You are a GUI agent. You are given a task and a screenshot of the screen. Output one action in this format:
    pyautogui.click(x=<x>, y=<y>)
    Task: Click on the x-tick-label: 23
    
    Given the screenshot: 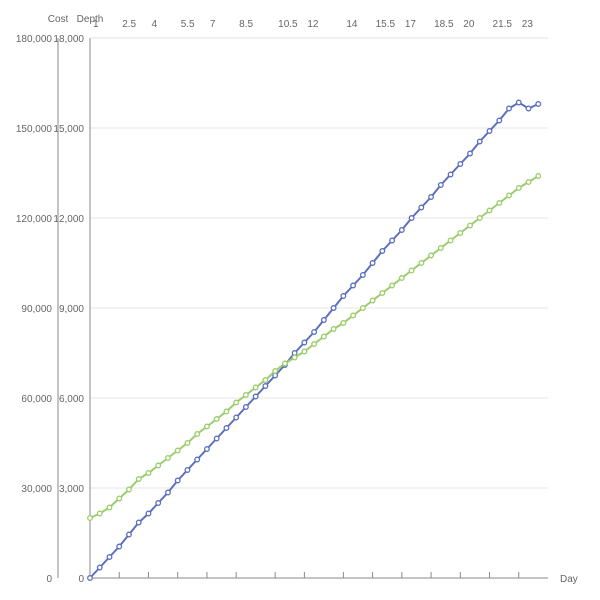 What is the action you would take?
    pyautogui.click(x=528, y=24)
    